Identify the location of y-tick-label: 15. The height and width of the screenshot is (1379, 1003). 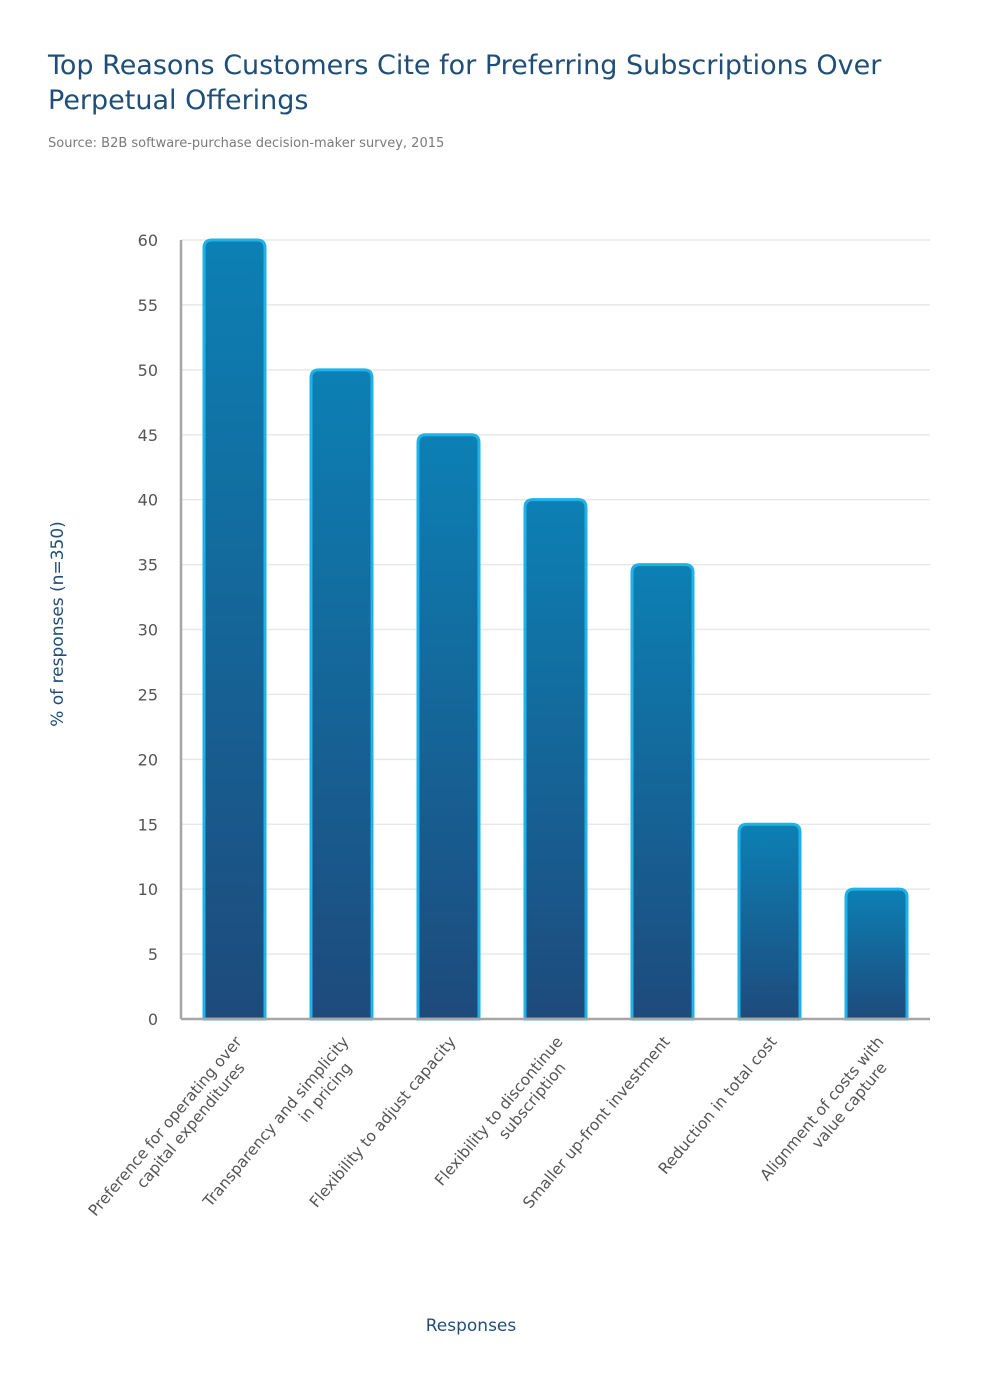
(148, 824).